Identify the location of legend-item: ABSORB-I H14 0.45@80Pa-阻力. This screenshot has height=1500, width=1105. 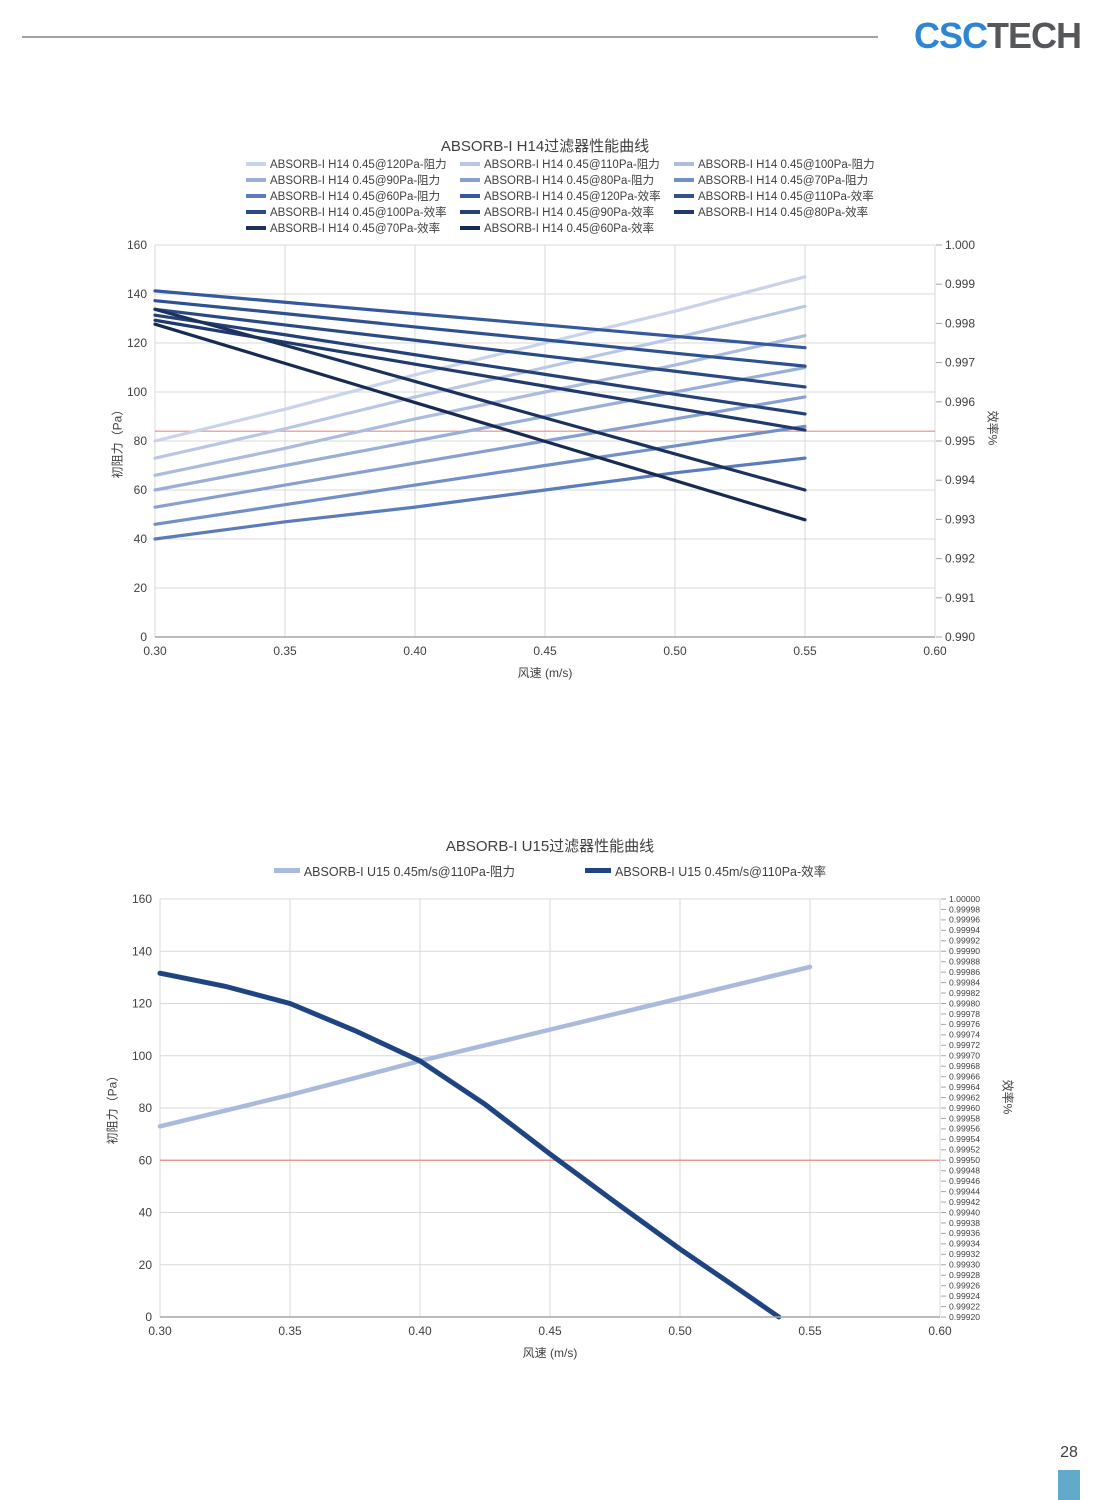
(567, 180).